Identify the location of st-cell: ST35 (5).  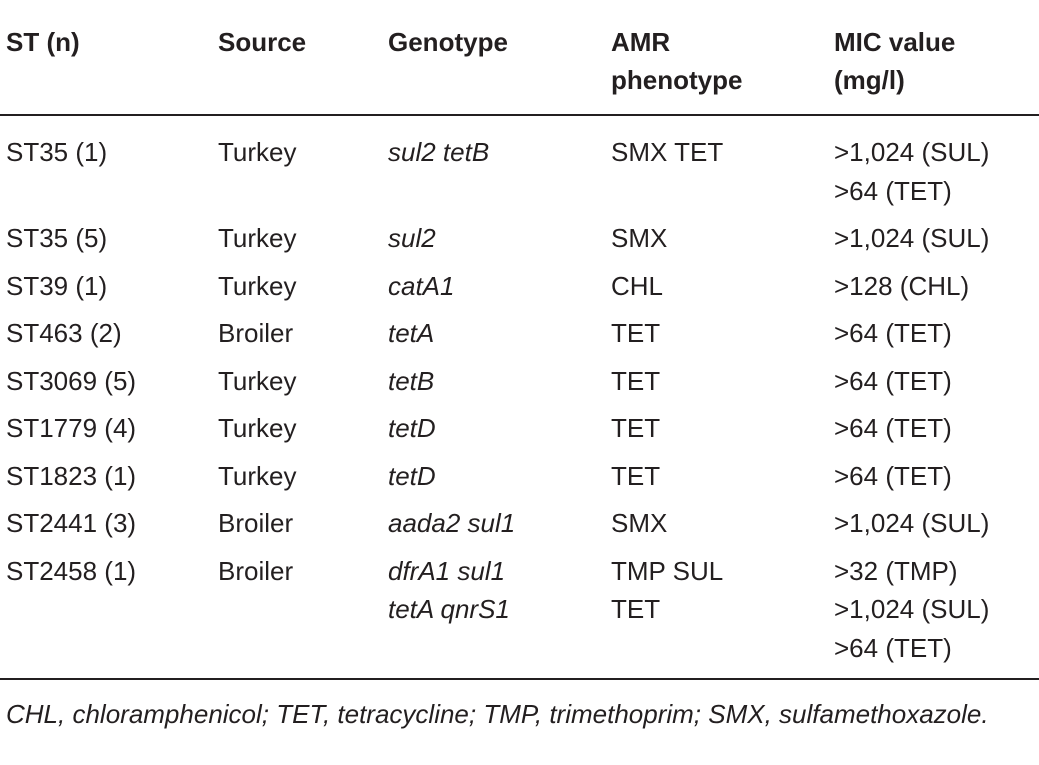
(57, 238).